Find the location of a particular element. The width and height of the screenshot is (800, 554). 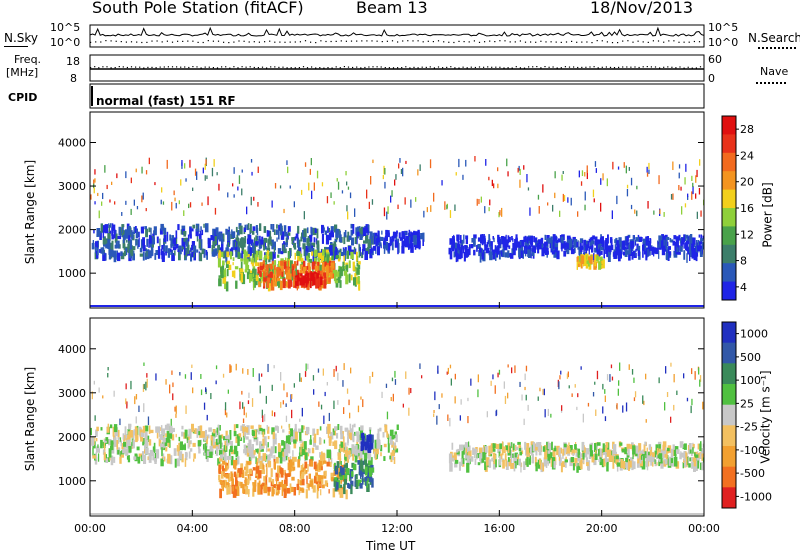

power-region-6-cell is located at coordinates (585, 259).